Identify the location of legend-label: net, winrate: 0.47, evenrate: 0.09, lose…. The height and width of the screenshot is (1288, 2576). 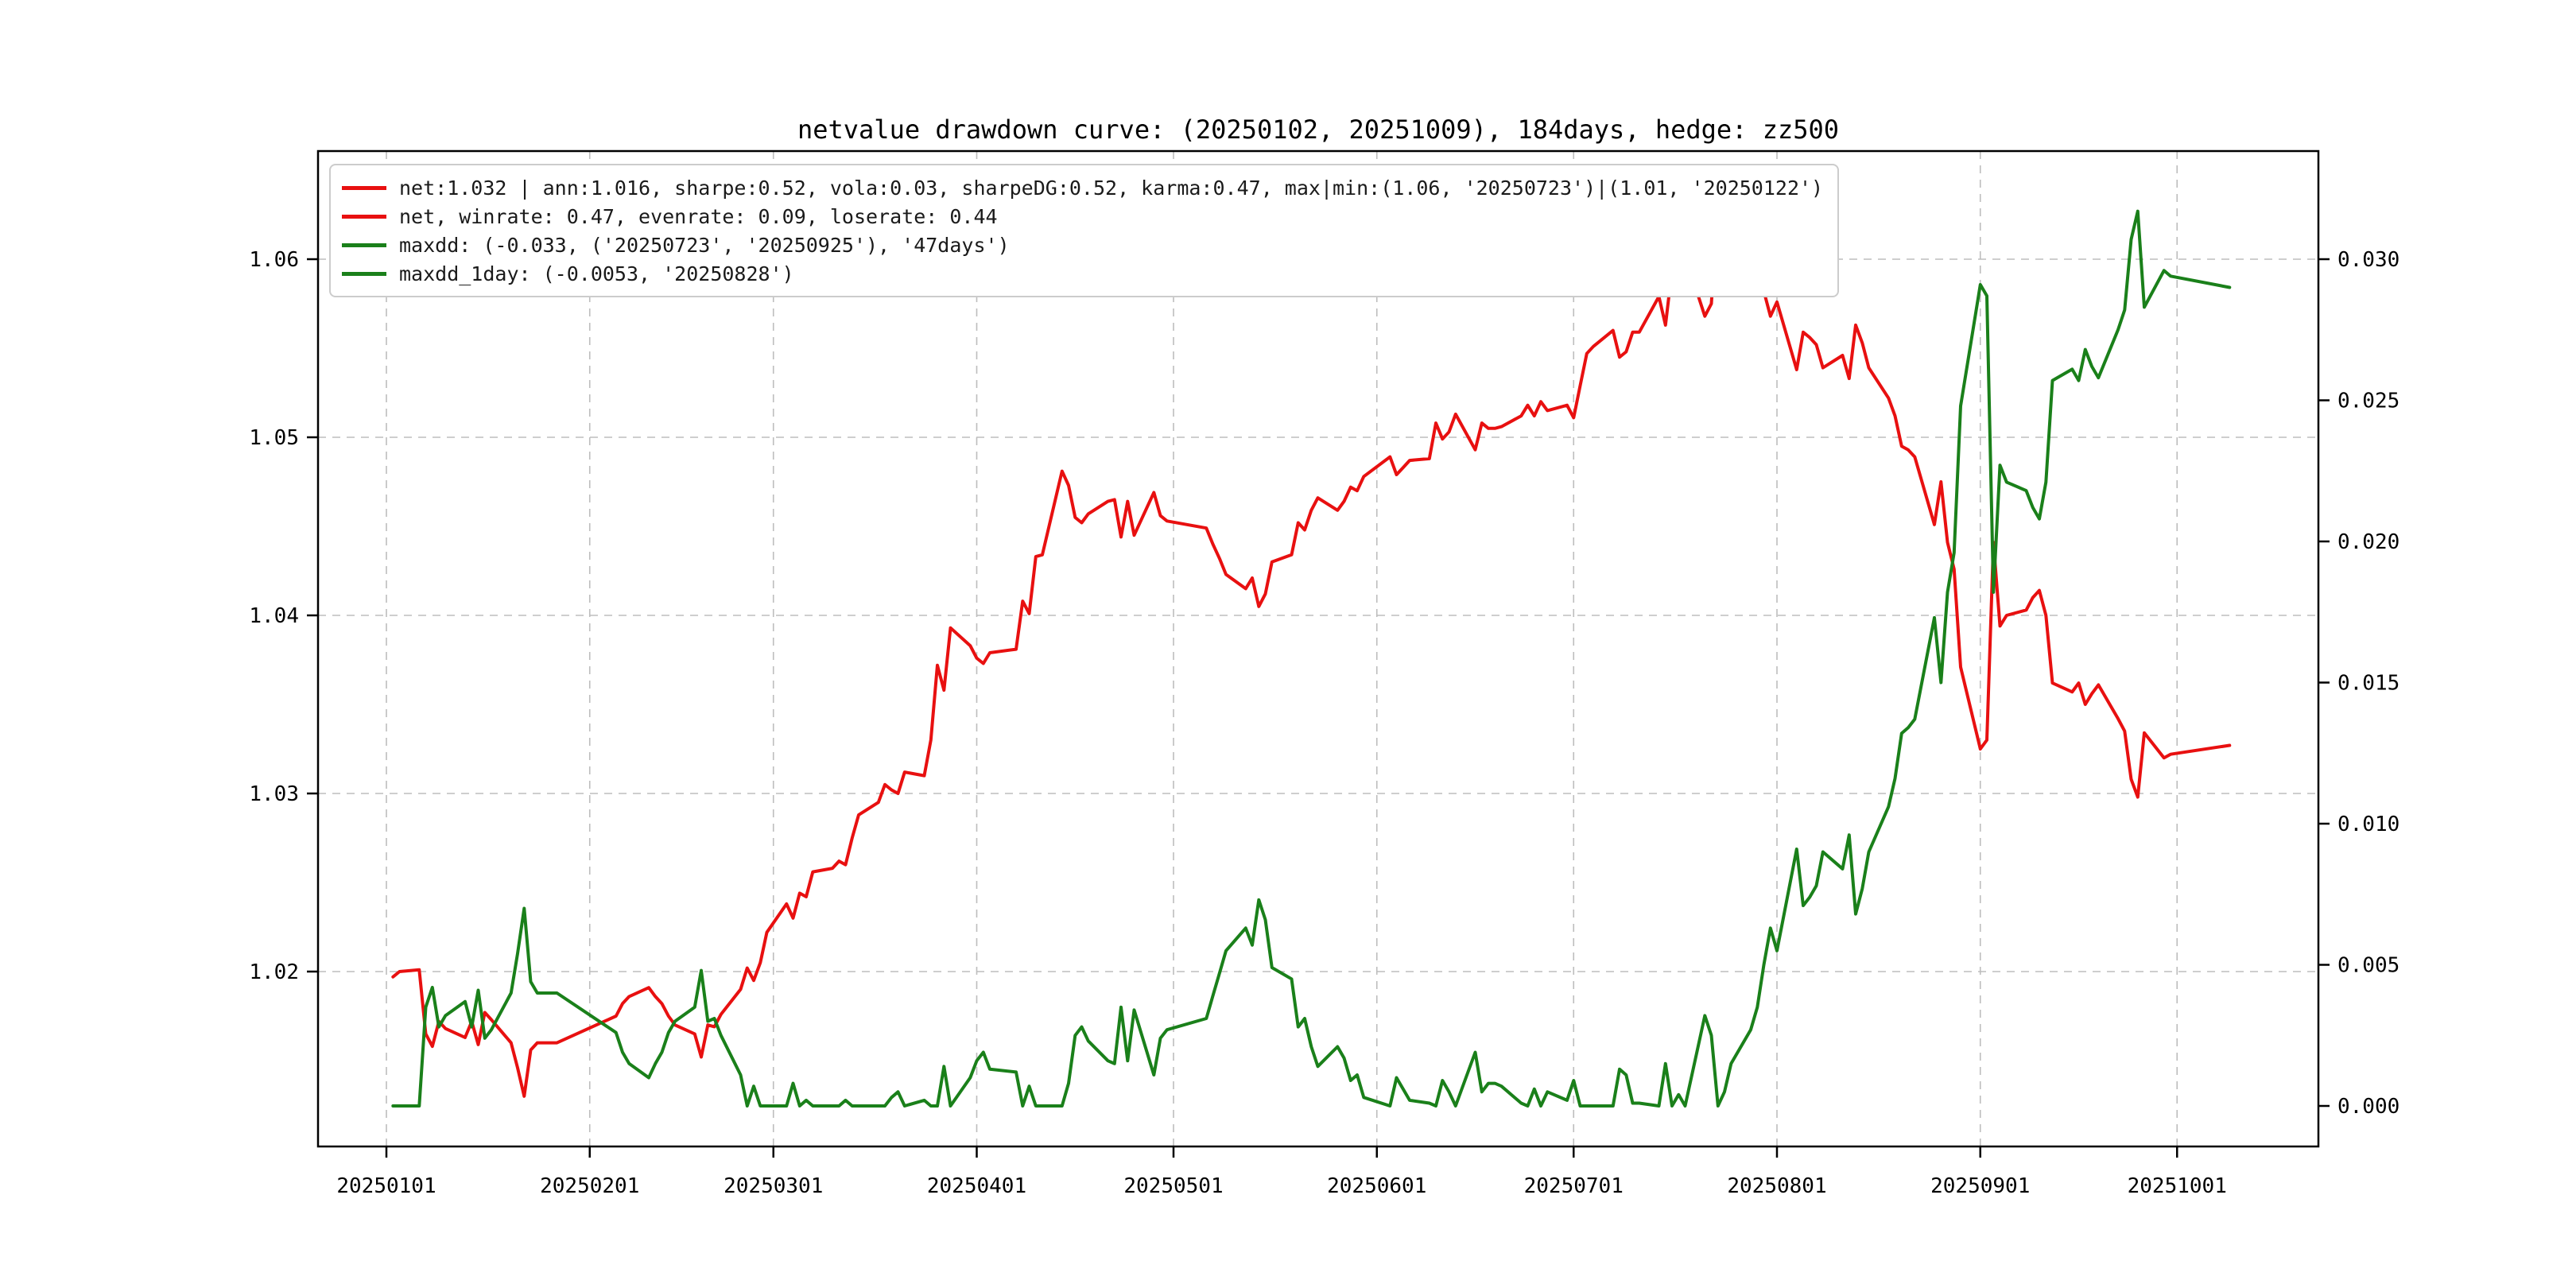
(699, 216).